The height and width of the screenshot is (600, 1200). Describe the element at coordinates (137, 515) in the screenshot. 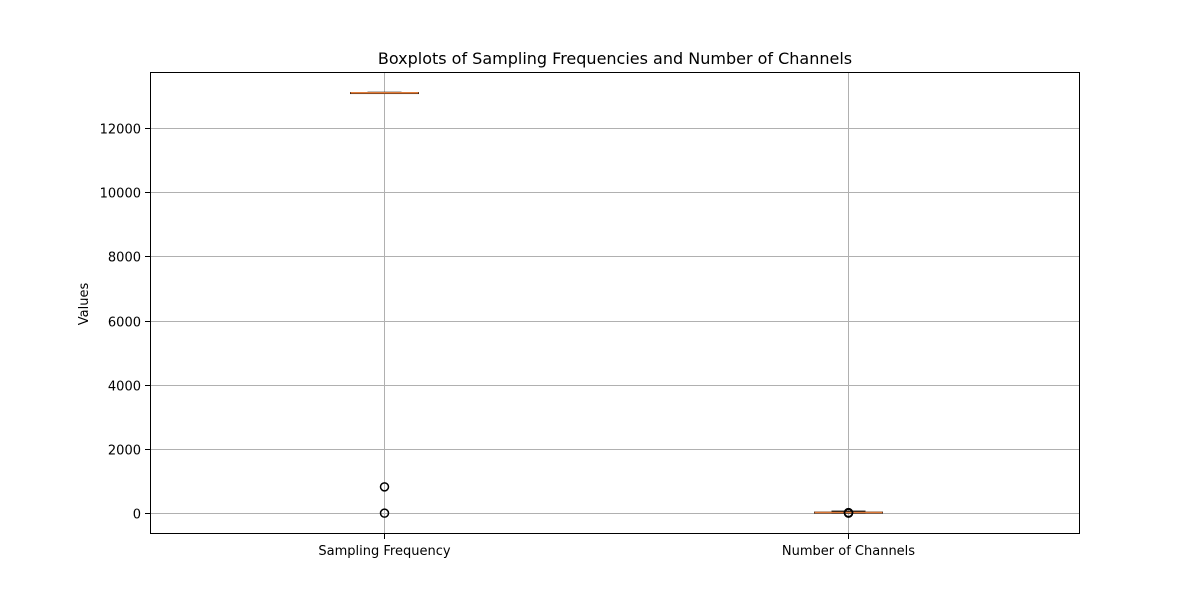

I see `y-tick-label: 0` at that location.